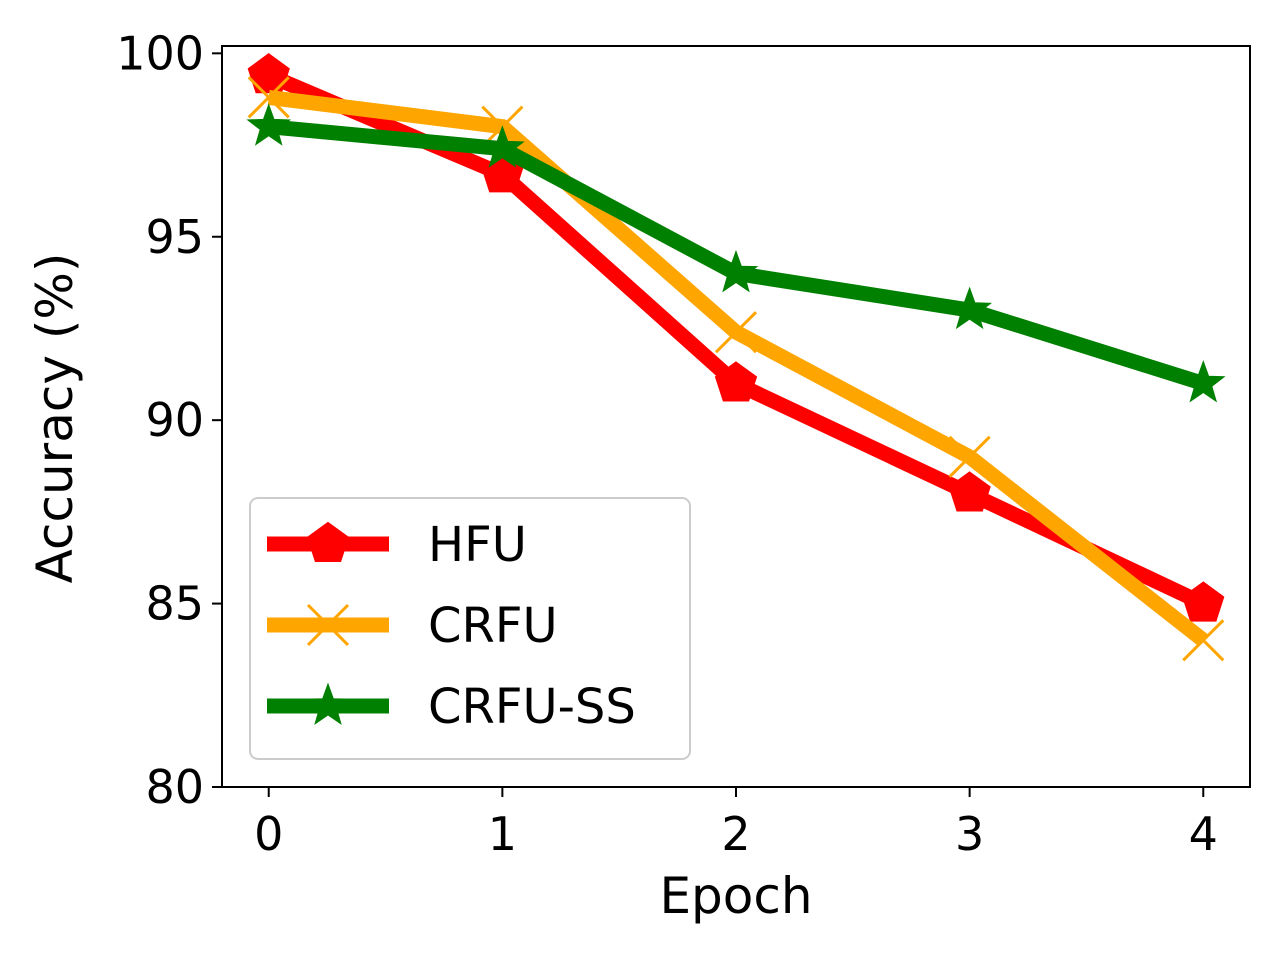  I want to click on y-axis: 80 85 90 95 100, so click(169, 420).